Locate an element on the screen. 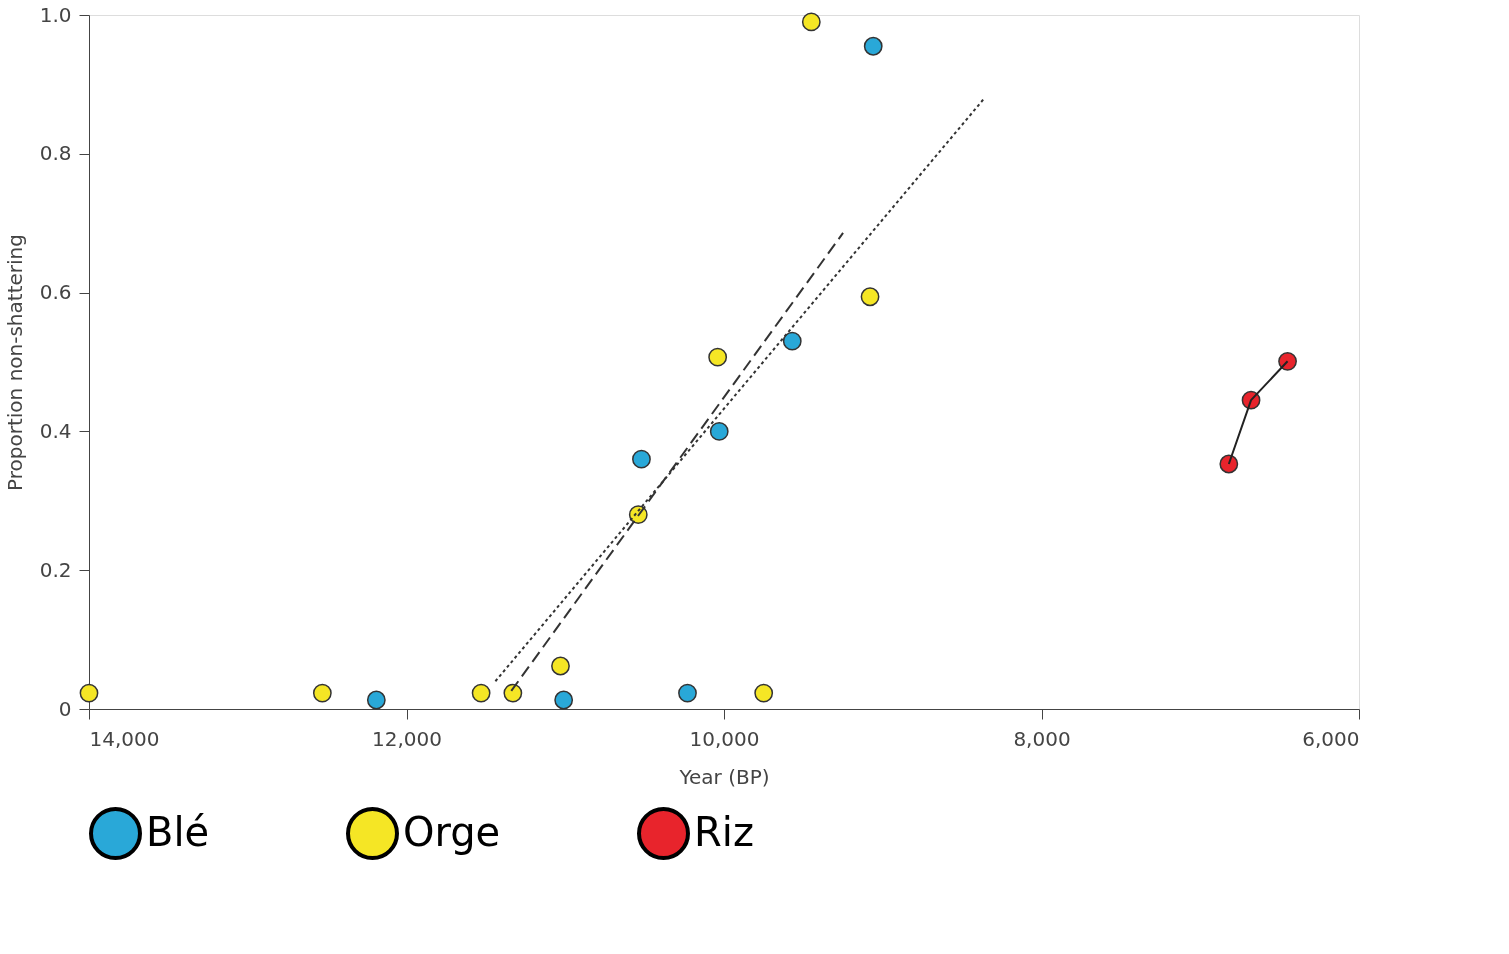 The image size is (1509, 954). x-tick-label: 10,000 is located at coordinates (724, 738).